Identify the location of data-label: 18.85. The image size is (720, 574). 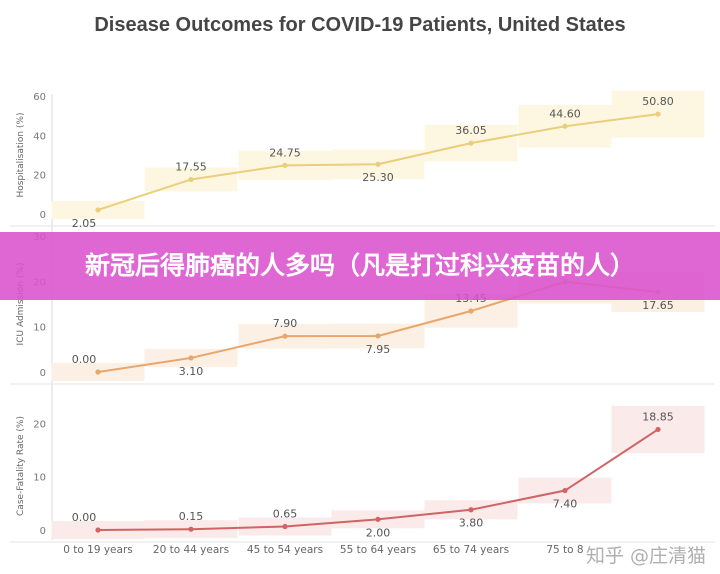
(658, 416).